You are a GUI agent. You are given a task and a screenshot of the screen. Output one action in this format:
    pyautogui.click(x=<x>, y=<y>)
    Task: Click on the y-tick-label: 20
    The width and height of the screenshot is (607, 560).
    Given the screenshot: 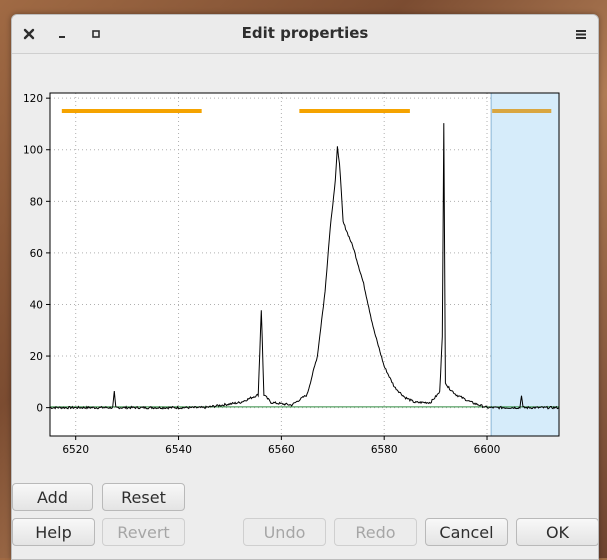 What is the action you would take?
    pyautogui.click(x=36, y=357)
    